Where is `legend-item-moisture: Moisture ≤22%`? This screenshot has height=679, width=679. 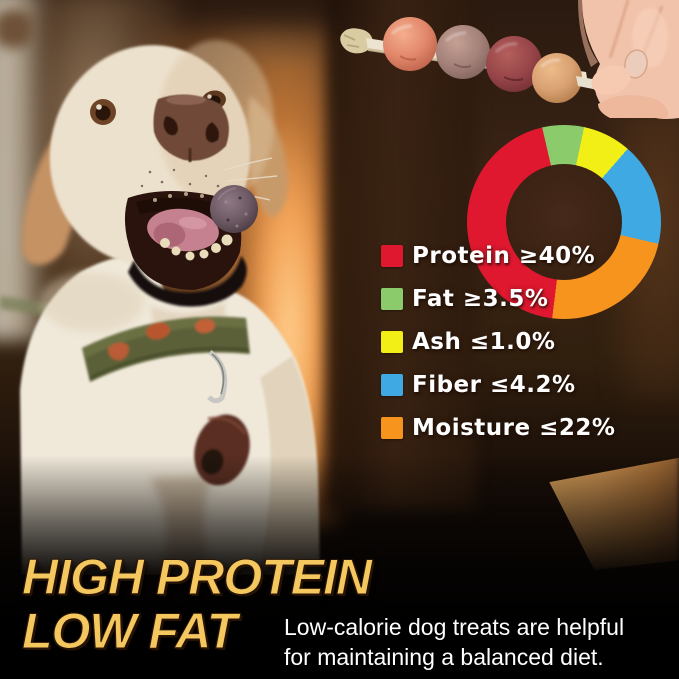
legend-item-moisture: Moisture ≤22% is located at coordinates (498, 428).